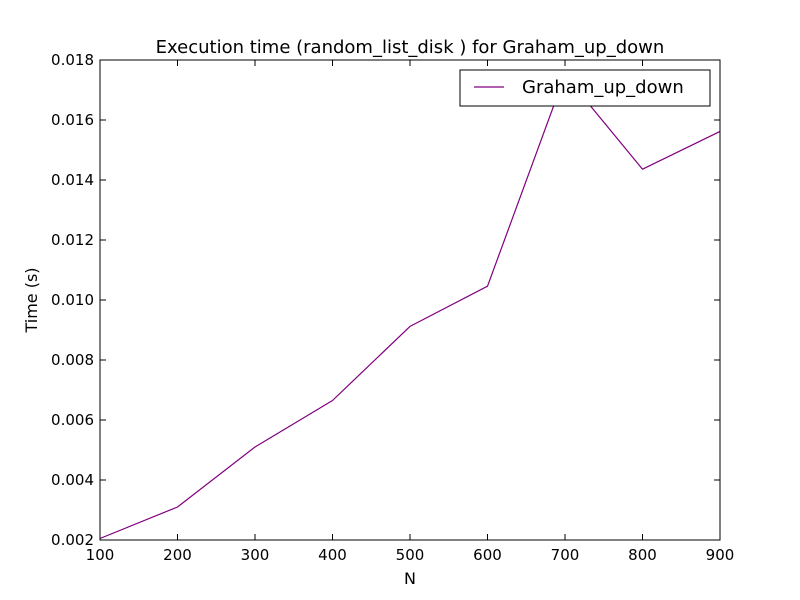  Describe the element at coordinates (72, 180) in the screenshot. I see `y-tick-label: 0.014` at that location.